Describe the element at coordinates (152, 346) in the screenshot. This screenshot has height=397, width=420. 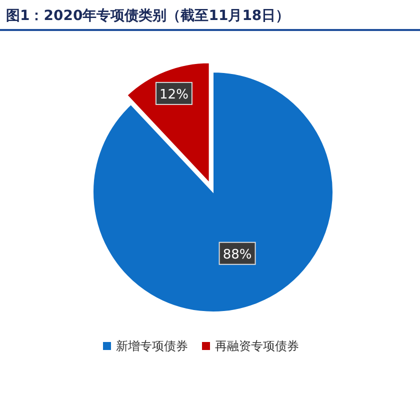
I see `legend-label: 新增专项债券` at that location.